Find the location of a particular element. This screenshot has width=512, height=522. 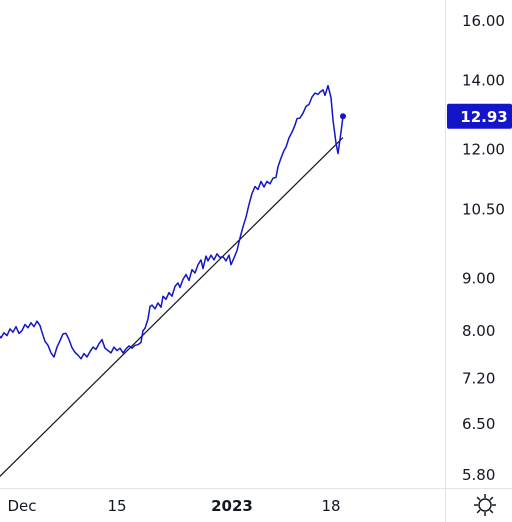

last-price-badge-background is located at coordinates (479, 116).